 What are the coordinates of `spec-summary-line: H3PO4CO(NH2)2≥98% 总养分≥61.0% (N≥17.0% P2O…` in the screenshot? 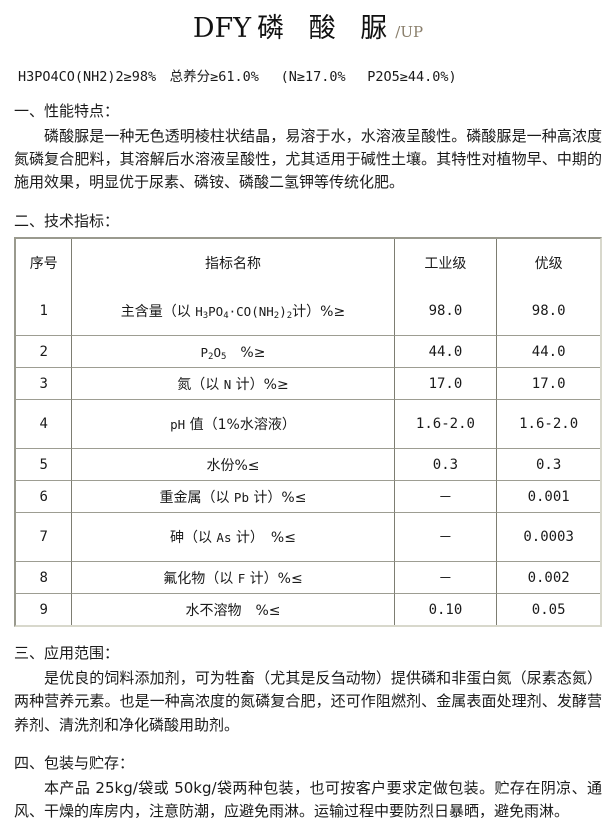 It's located at (308, 75).